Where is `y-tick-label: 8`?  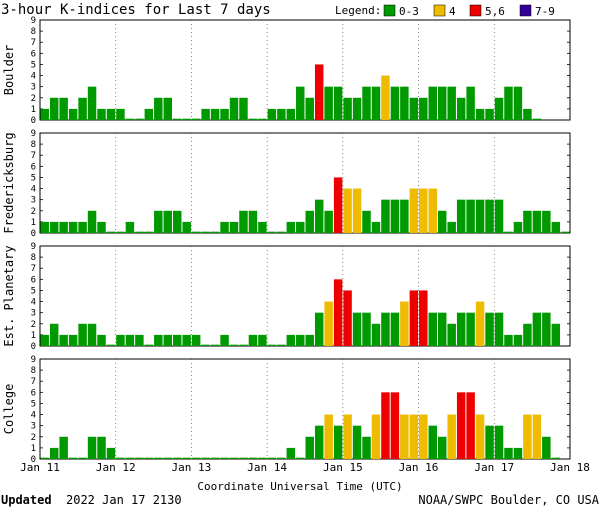 y-tick-label: 8 is located at coordinates (33, 145).